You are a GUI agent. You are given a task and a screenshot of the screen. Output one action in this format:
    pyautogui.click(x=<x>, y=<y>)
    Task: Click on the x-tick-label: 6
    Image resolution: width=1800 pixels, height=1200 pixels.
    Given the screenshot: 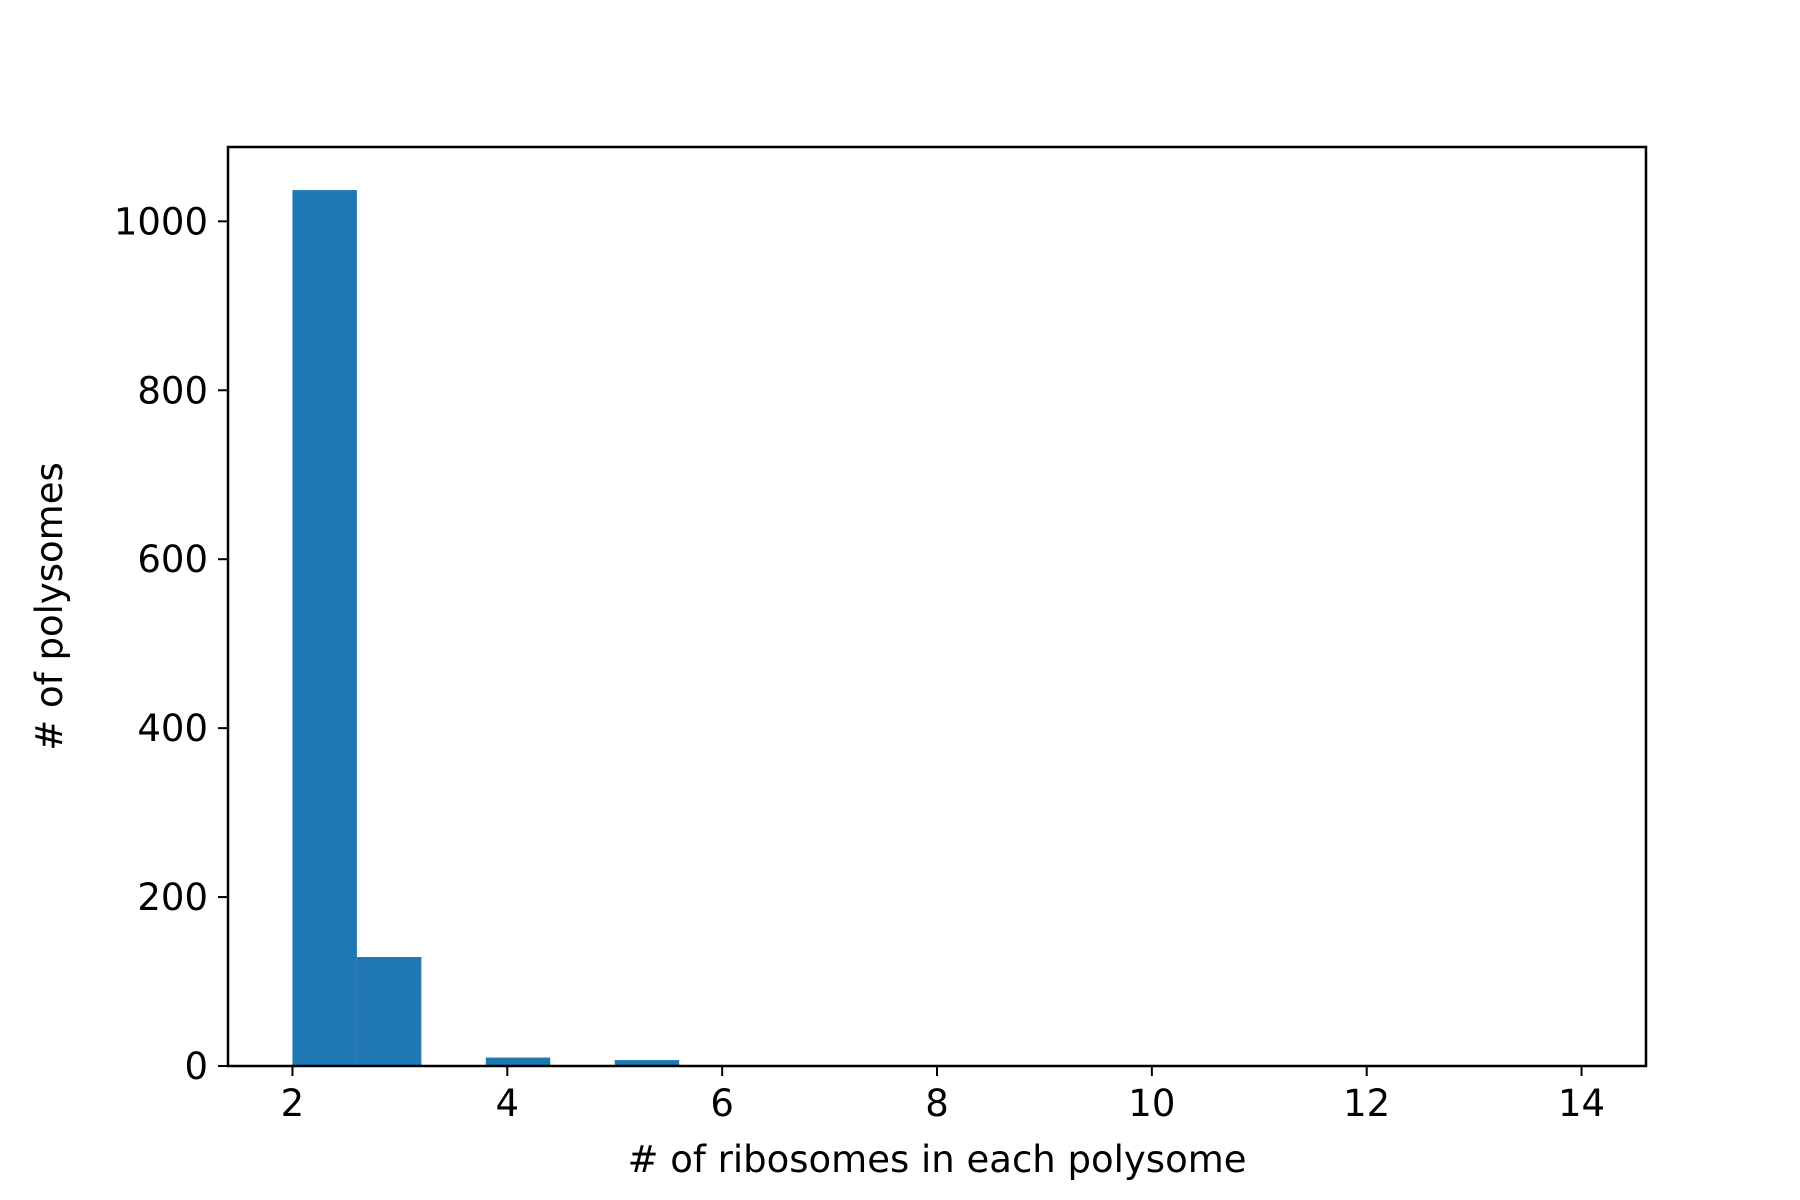 What is the action you would take?
    pyautogui.click(x=722, y=1103)
    